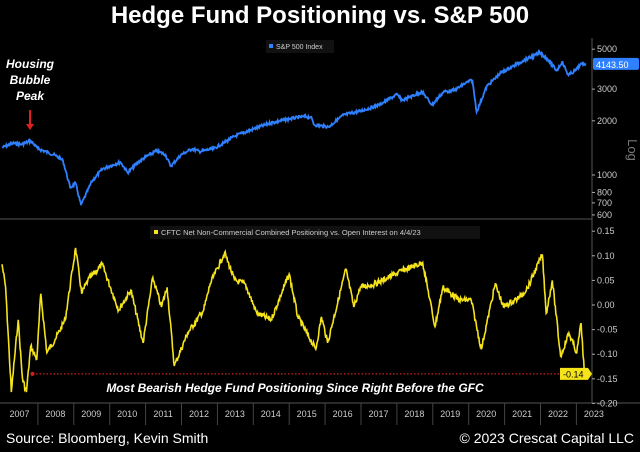 The width and height of the screenshot is (640, 452). Describe the element at coordinates (604, 192) in the screenshot. I see `y-tick-label: 800` at that location.